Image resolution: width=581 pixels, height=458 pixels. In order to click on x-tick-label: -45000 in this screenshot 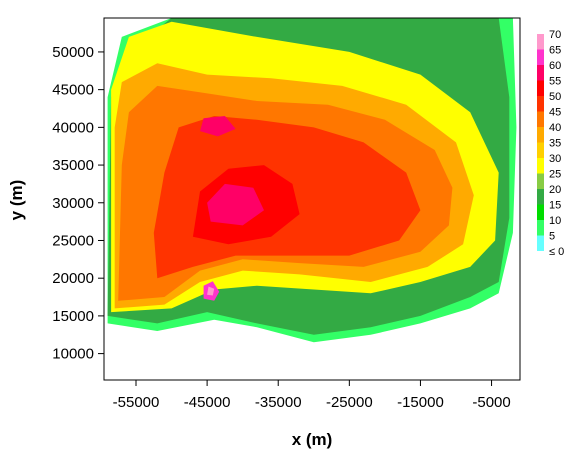, I will do `click(207, 402)`.